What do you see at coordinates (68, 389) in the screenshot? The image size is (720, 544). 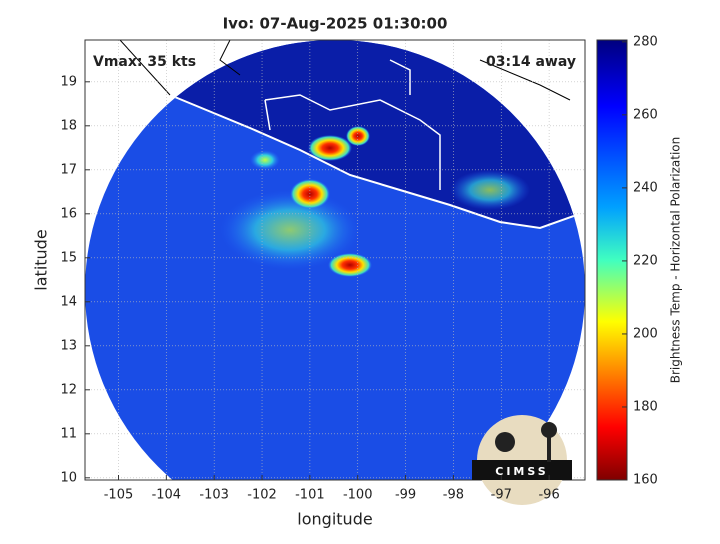 I see `y-tick-label: 12` at bounding box center [68, 389].